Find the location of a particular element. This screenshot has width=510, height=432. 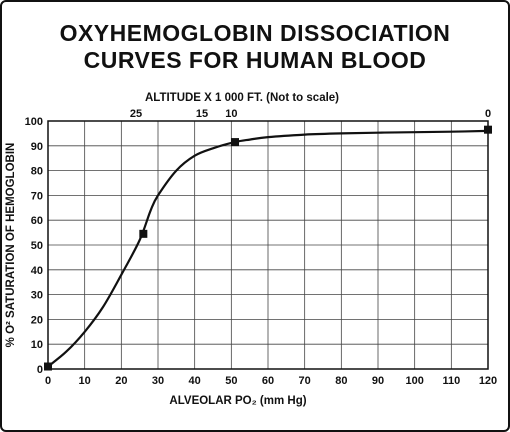

y-tick-label: 90 is located at coordinates (37, 147).